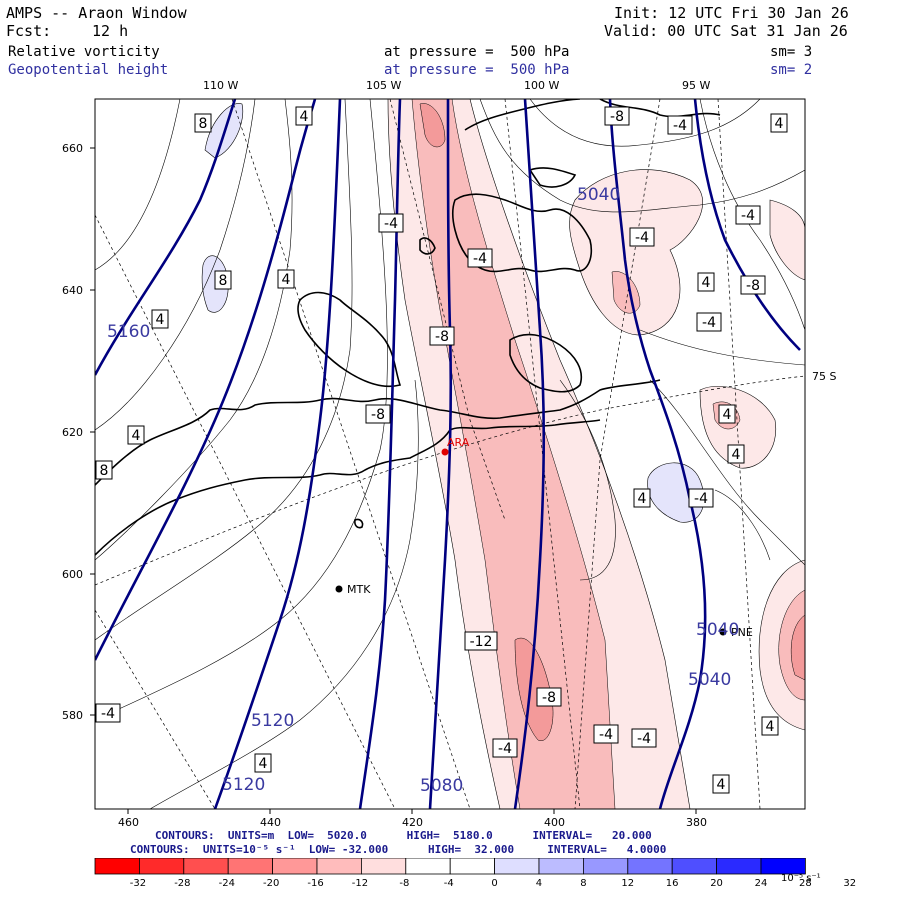 This screenshot has width=900, height=900. I want to click on vorticity-negative-region, so click(787, 240).